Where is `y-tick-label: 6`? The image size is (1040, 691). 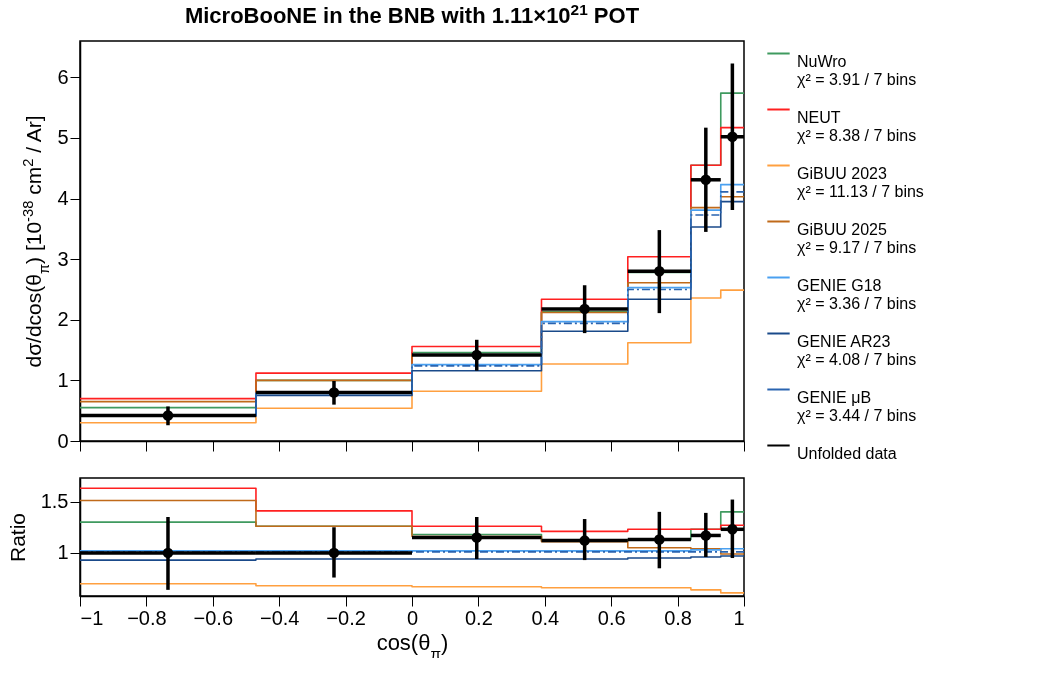
y-tick-label: 6 is located at coordinates (63, 76).